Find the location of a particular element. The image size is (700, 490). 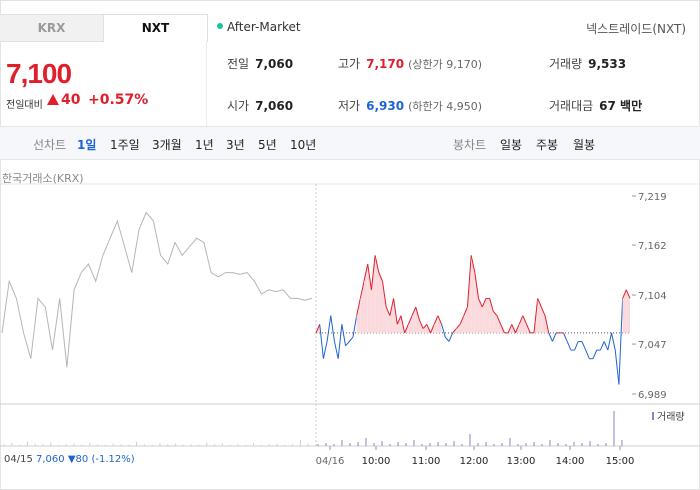

period-5y: 5년 is located at coordinates (267, 145).